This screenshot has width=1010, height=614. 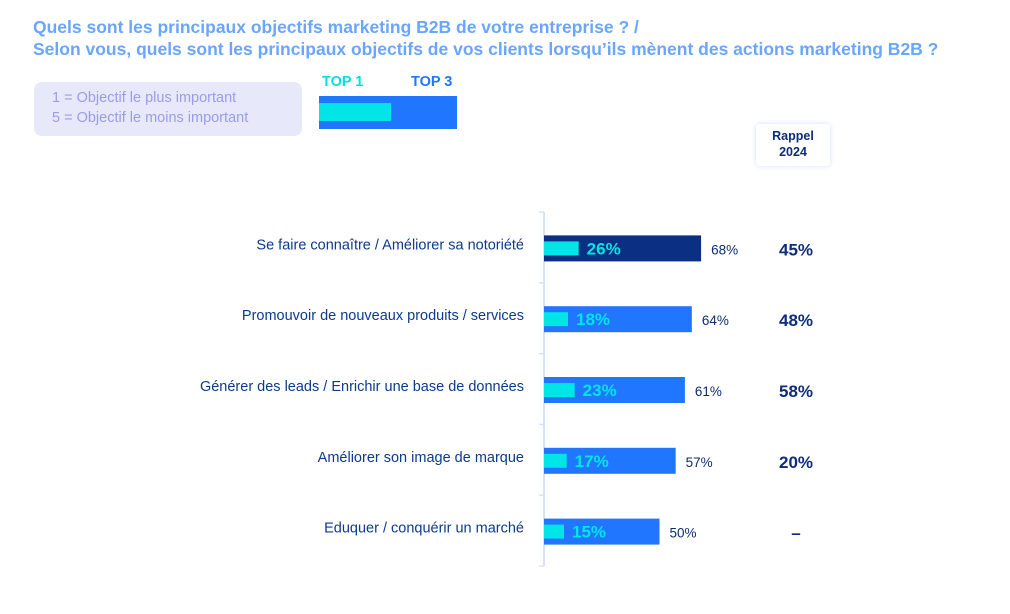 What do you see at coordinates (715, 320) in the screenshot?
I see `top3-value-label: 64%` at bounding box center [715, 320].